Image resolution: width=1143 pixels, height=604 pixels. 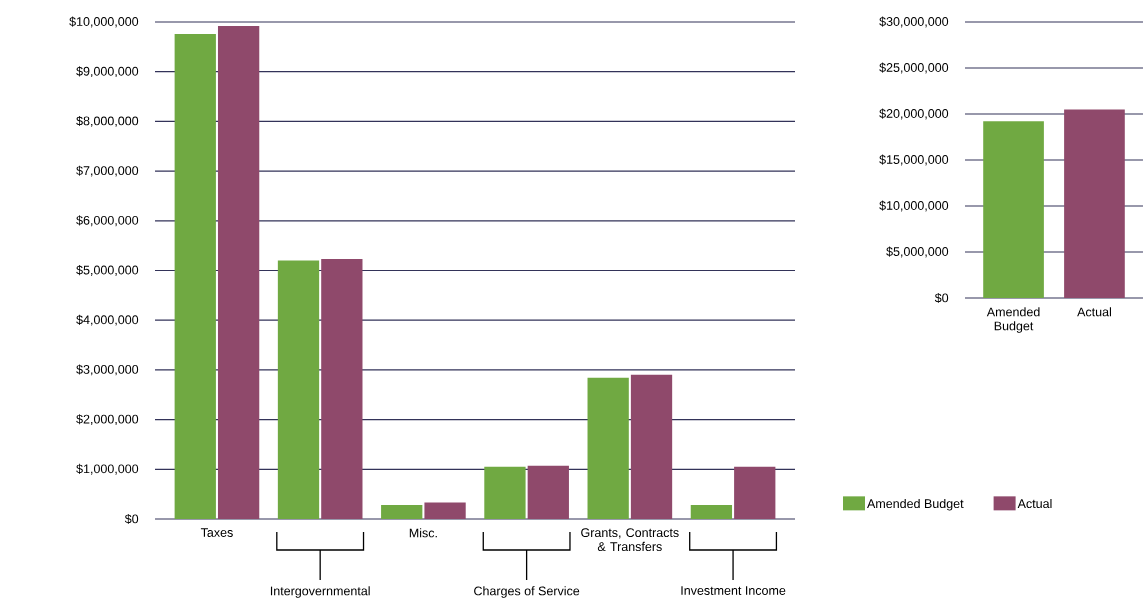 What do you see at coordinates (914, 68) in the screenshot?
I see `y-tick-label: $25,000,000` at bounding box center [914, 68].